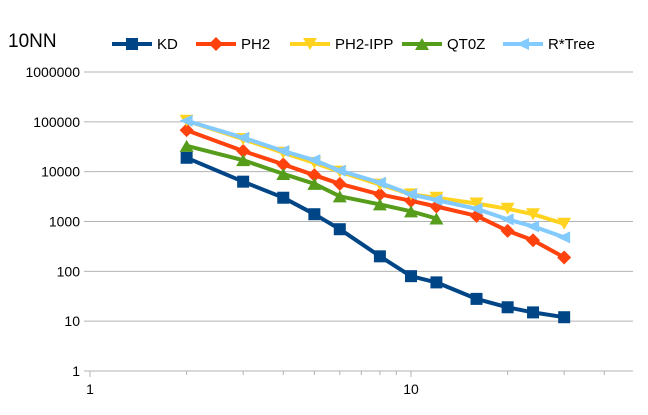 This screenshot has width=648, height=415. I want to click on legend-label: R*Tree, so click(571, 44).